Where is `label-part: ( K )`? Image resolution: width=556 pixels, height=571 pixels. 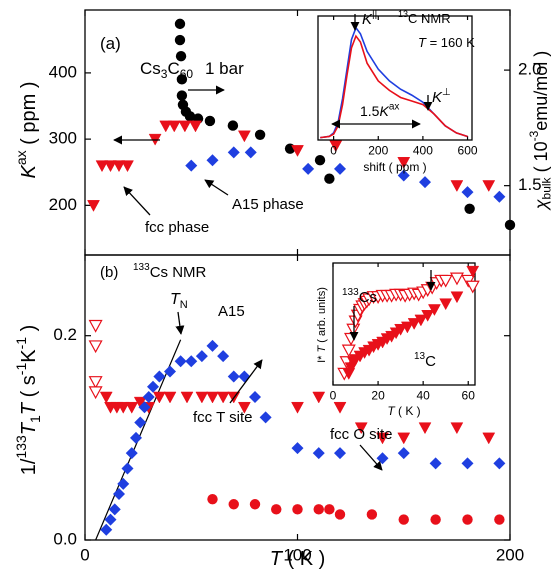
label-part: ( K ) is located at coordinates (408, 411).